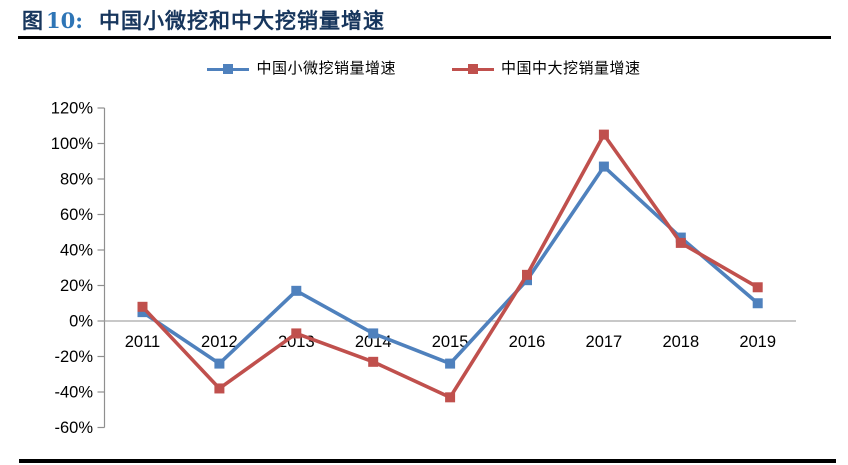  I want to click on legend-swatch-red, so click(473, 69).